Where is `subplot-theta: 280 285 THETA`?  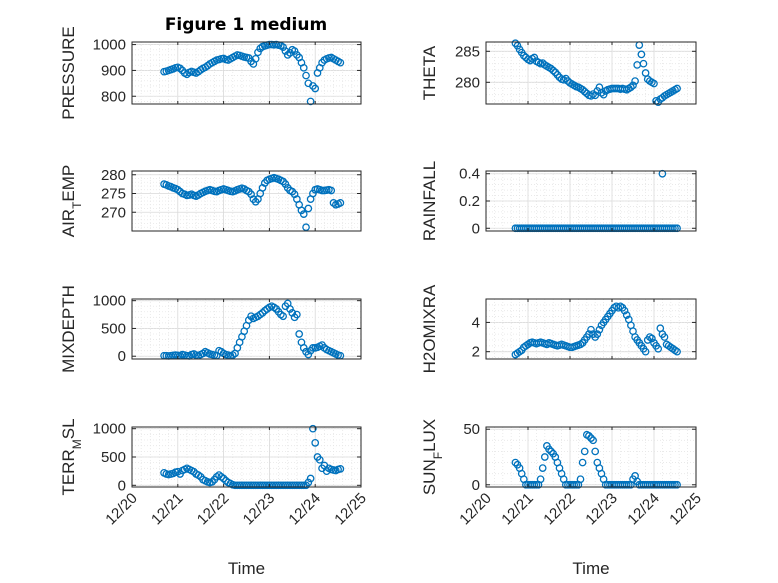 subplot-theta: 280 285 THETA is located at coordinates (558, 72).